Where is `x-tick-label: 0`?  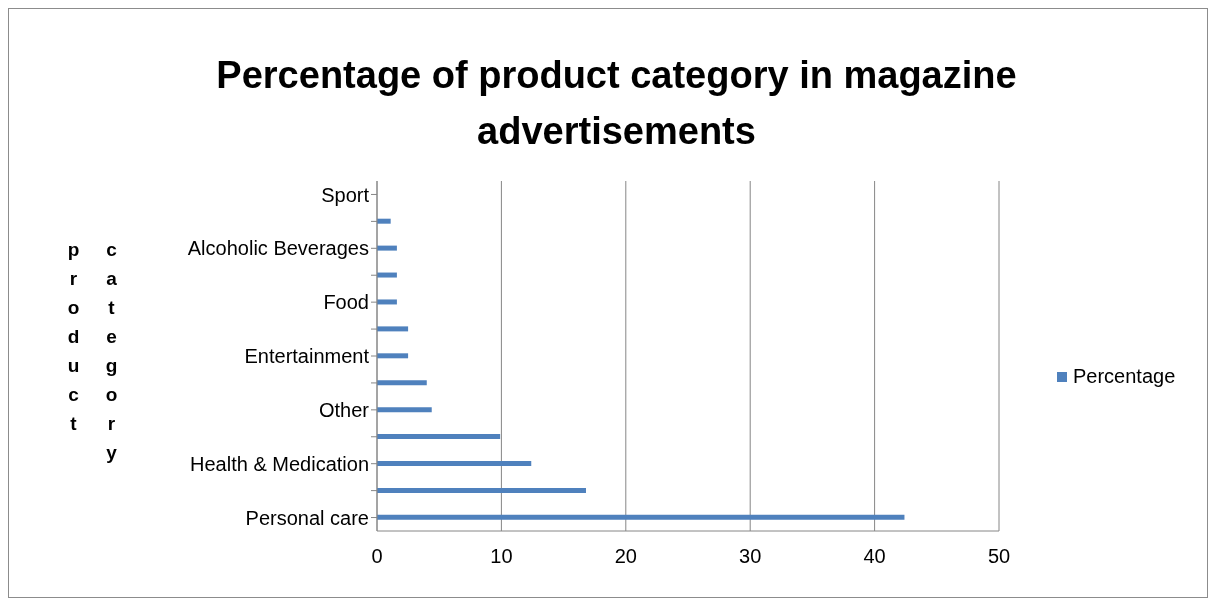
x-tick-label: 0 is located at coordinates (377, 556).